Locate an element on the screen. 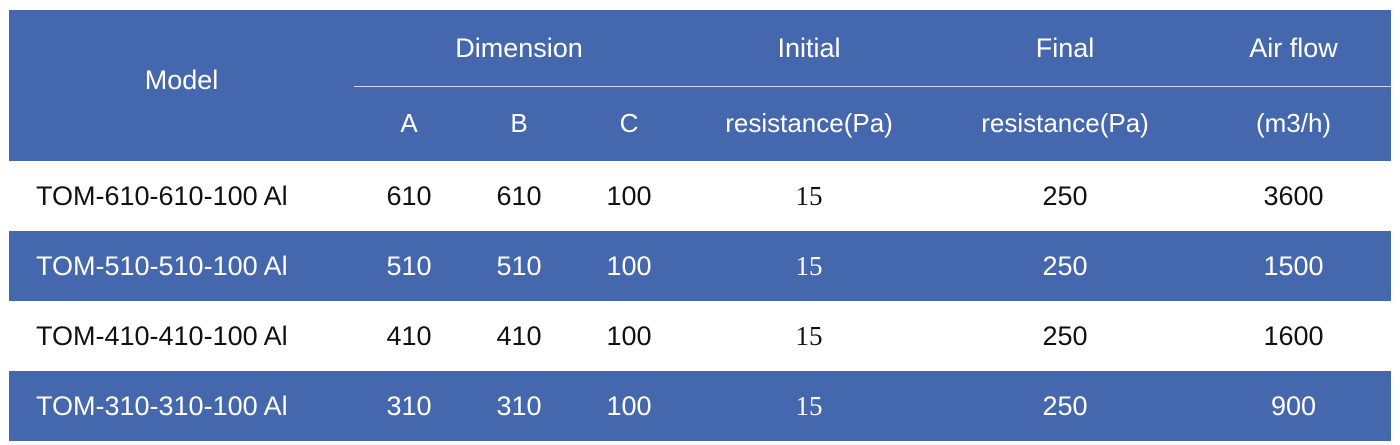 The height and width of the screenshot is (445, 1400). cell-b: 310 is located at coordinates (519, 406).